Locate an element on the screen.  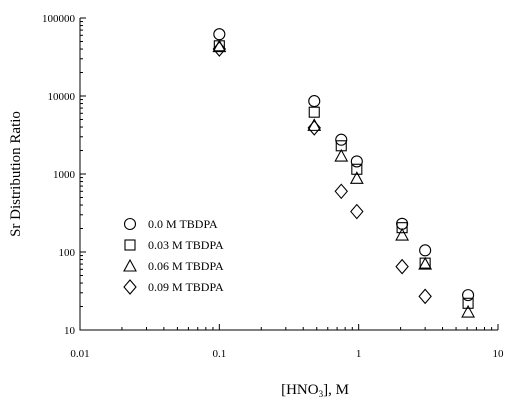
y-tick-label: 1000 is located at coordinates (64, 175).